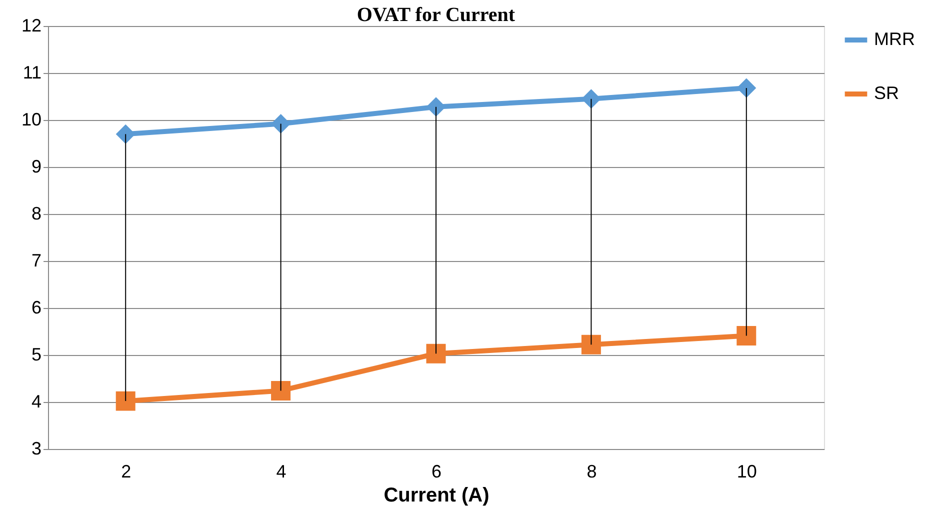  What do you see at coordinates (36, 260) in the screenshot?
I see `y-tick-label: 7` at bounding box center [36, 260].